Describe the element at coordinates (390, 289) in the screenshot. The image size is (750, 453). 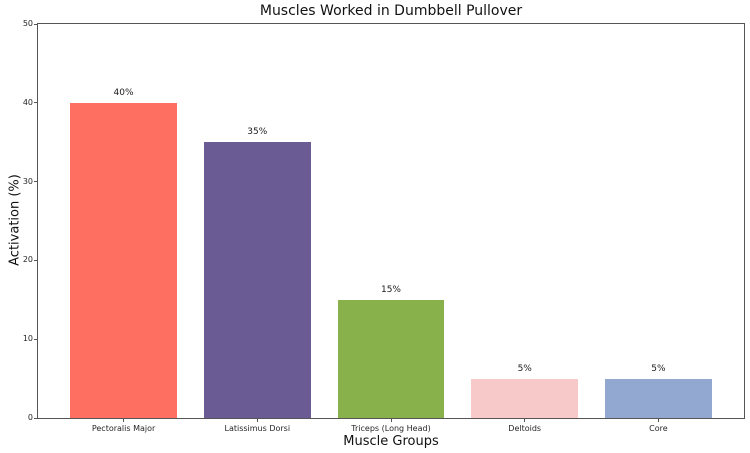
I see `bar-value-label: 15%` at that location.